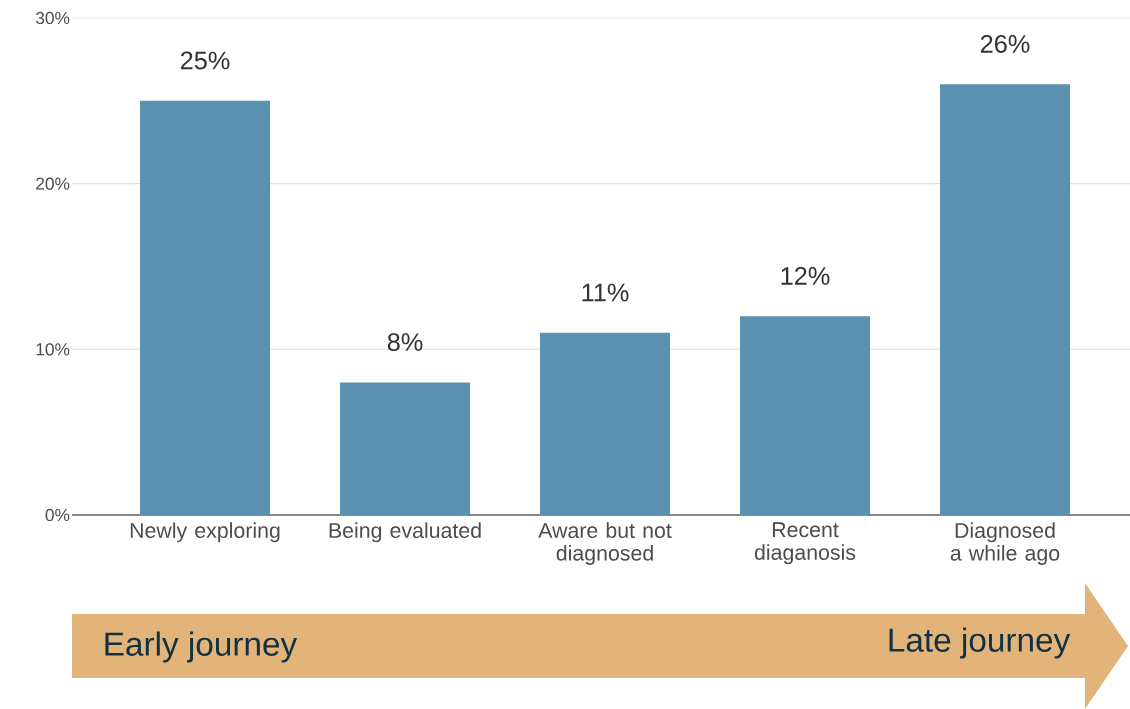 This screenshot has width=1130, height=709. What do you see at coordinates (405, 342) in the screenshot?
I see `data-label: 8%` at bounding box center [405, 342].